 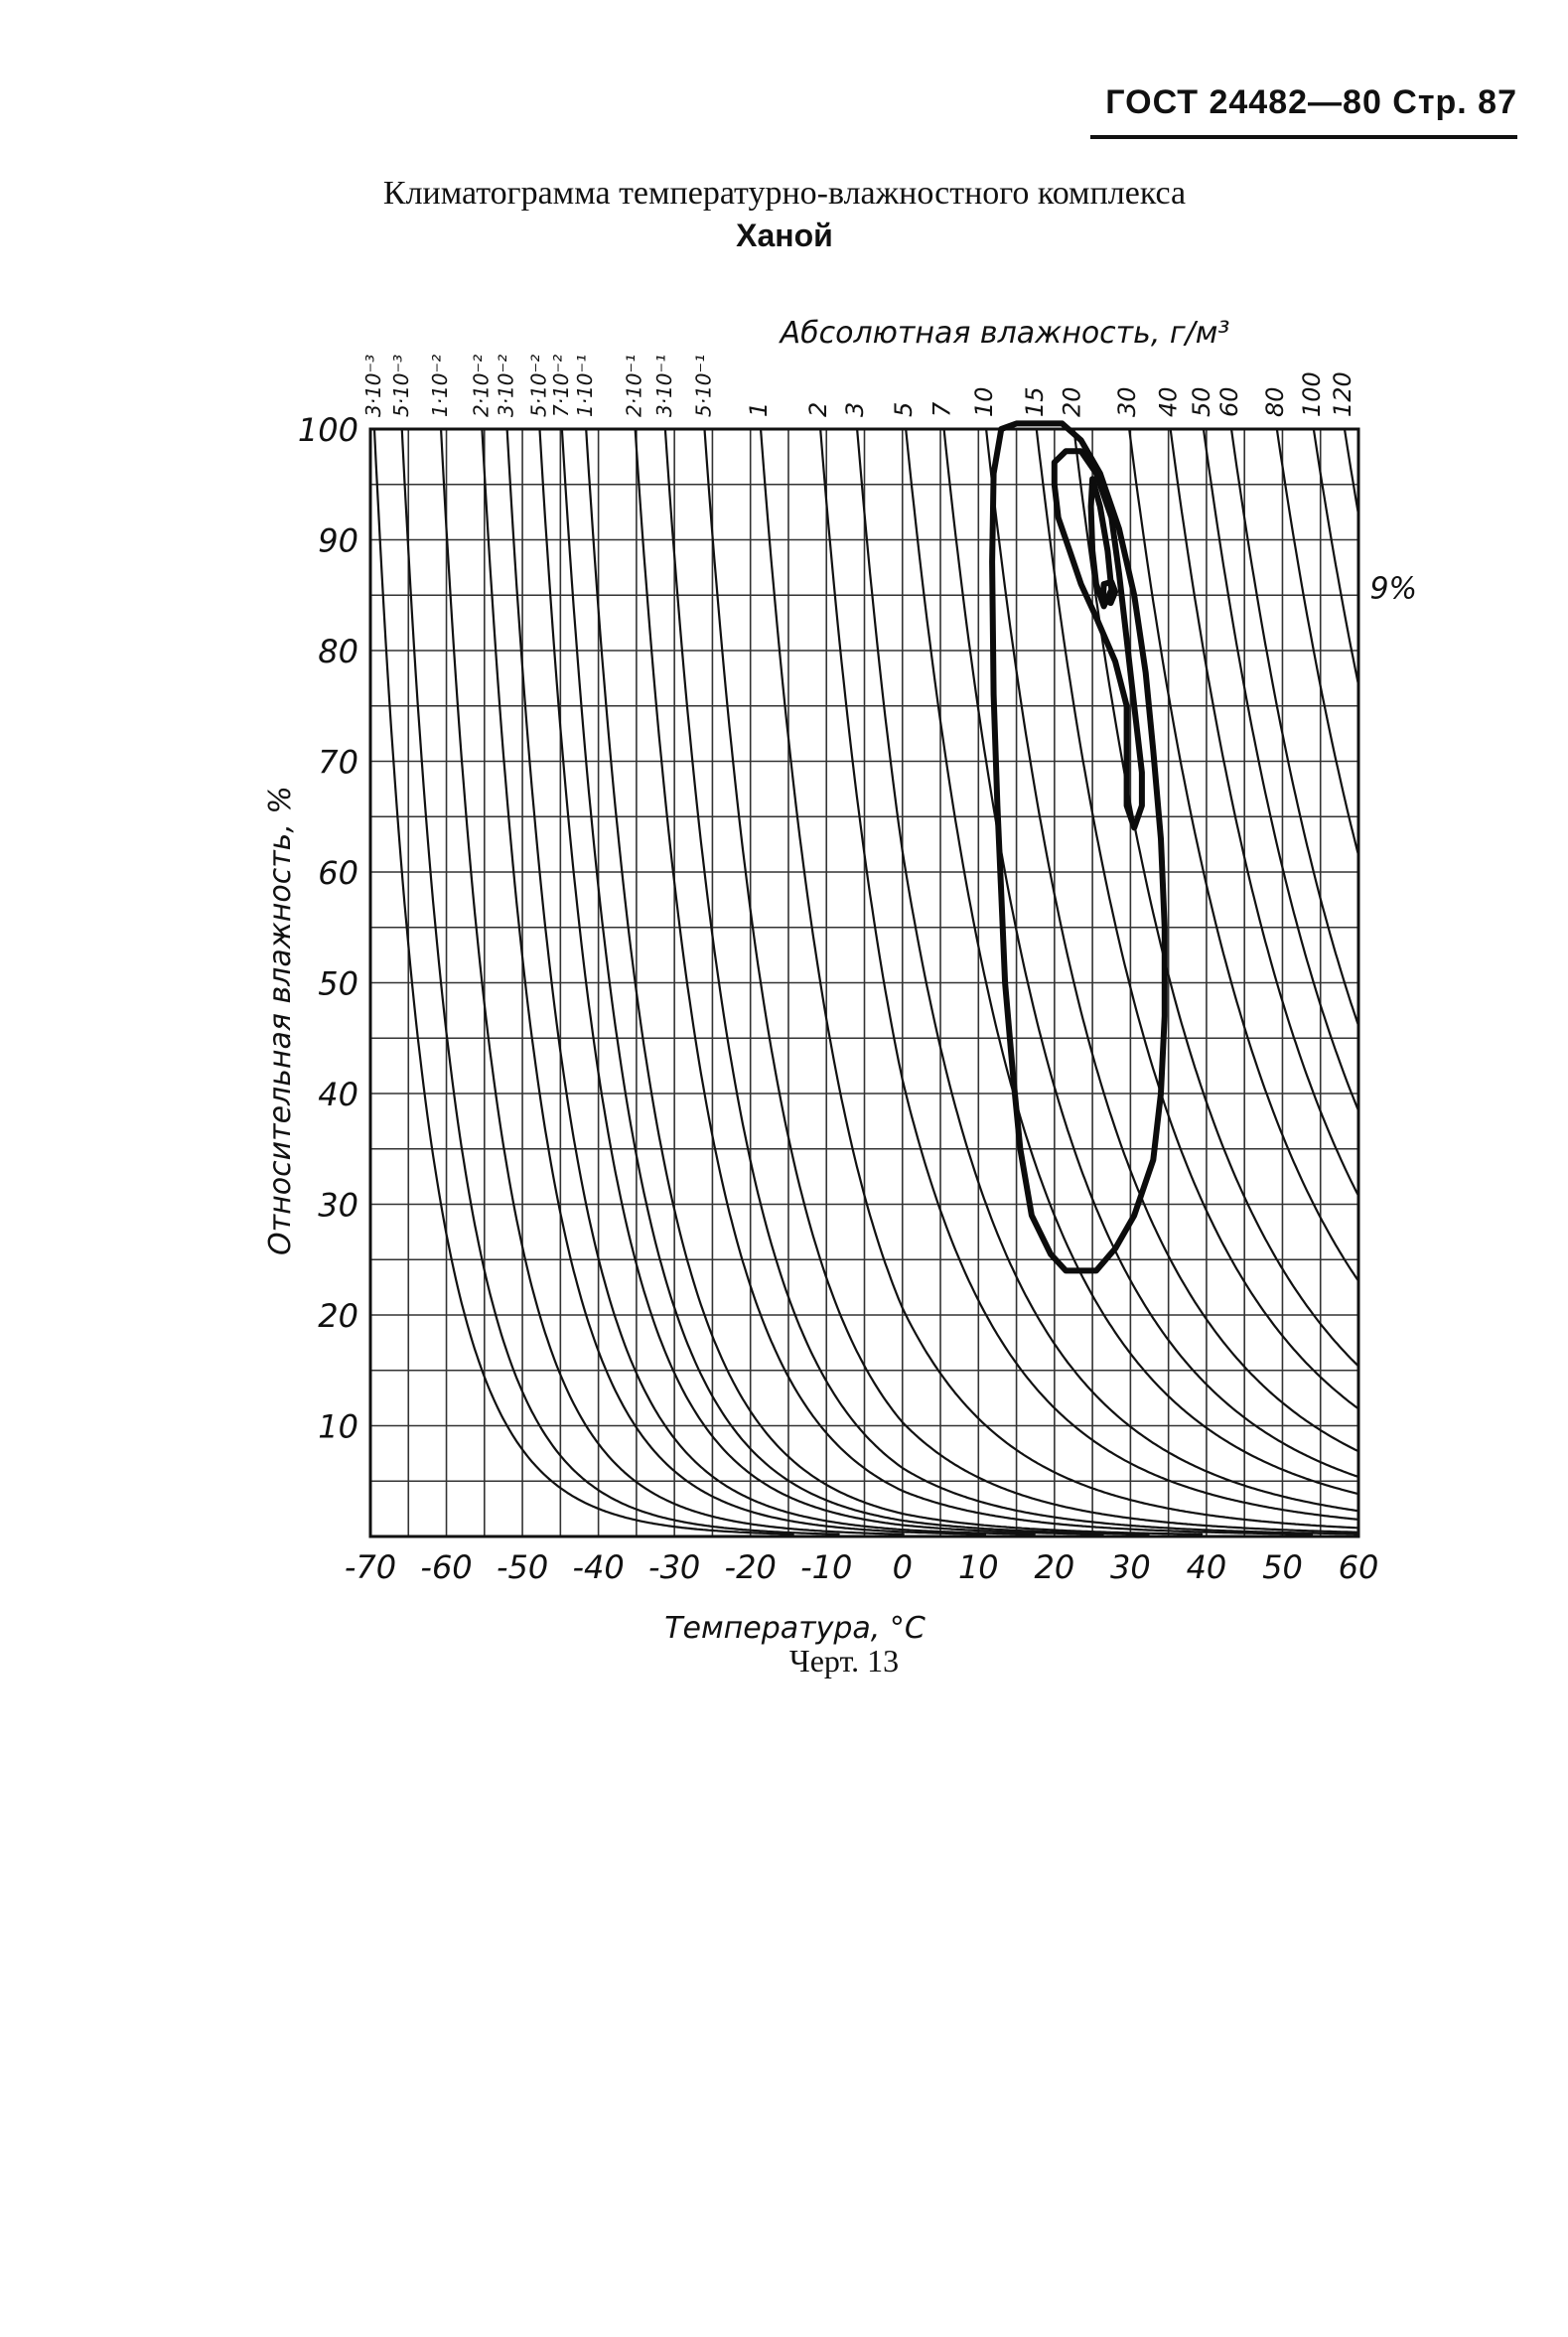 What do you see at coordinates (978, 1567) in the screenshot?
I see `x-tick-label: 10` at bounding box center [978, 1567].